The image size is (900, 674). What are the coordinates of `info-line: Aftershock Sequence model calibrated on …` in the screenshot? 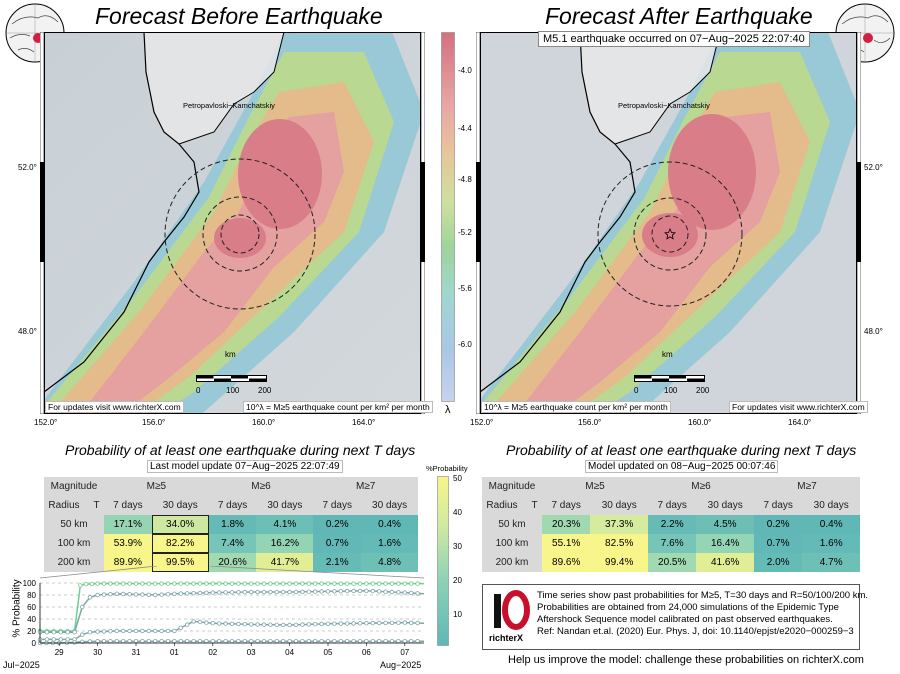 It's located at (685, 619).